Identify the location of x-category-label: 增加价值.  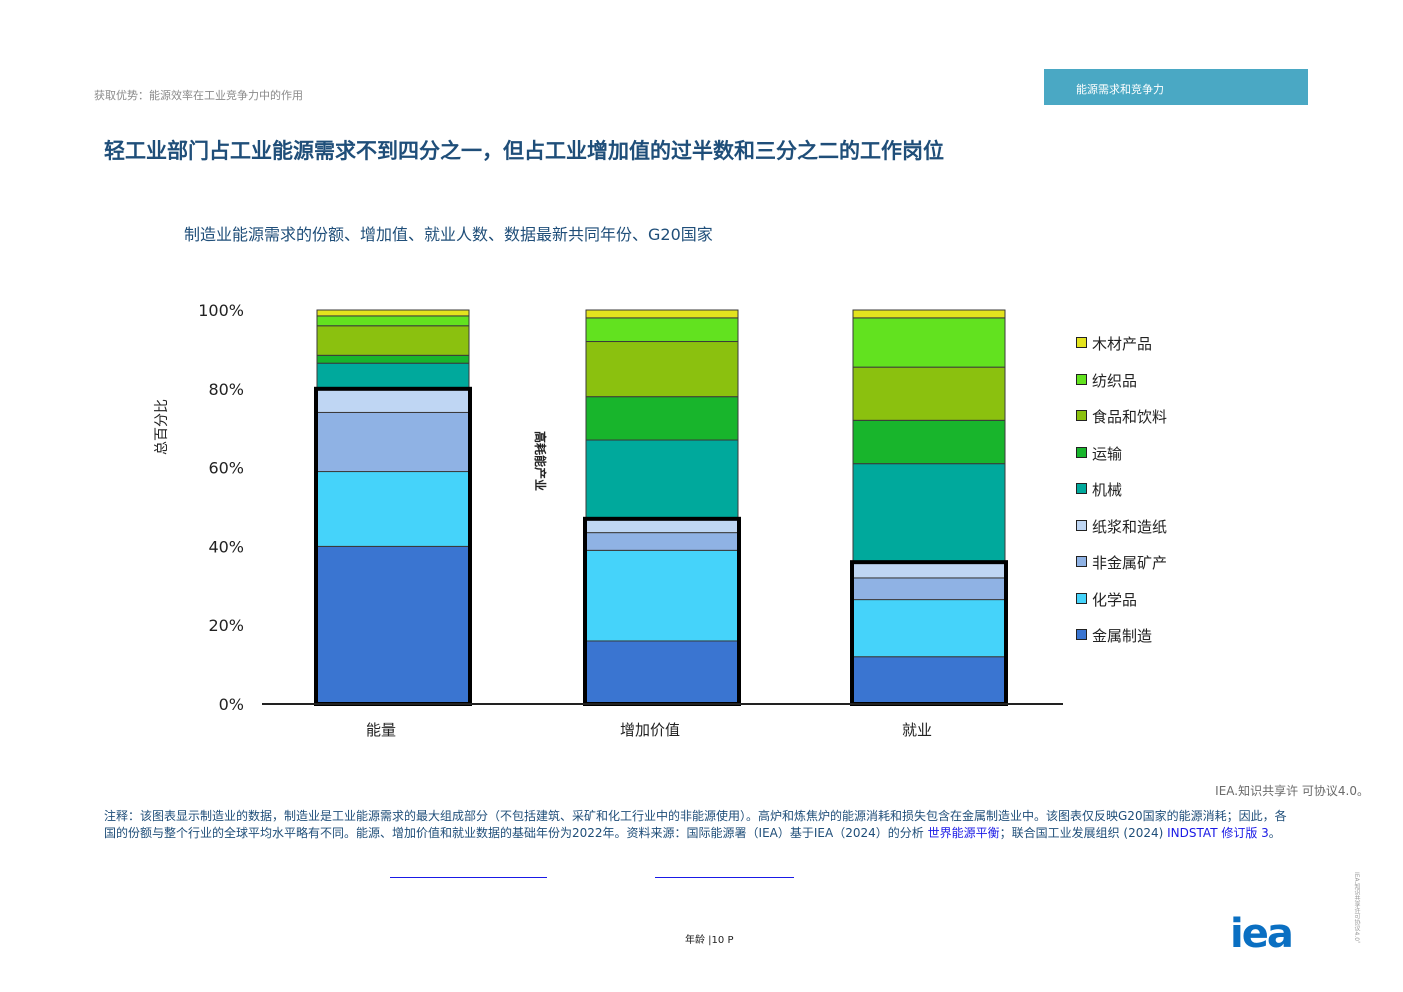
(650, 730).